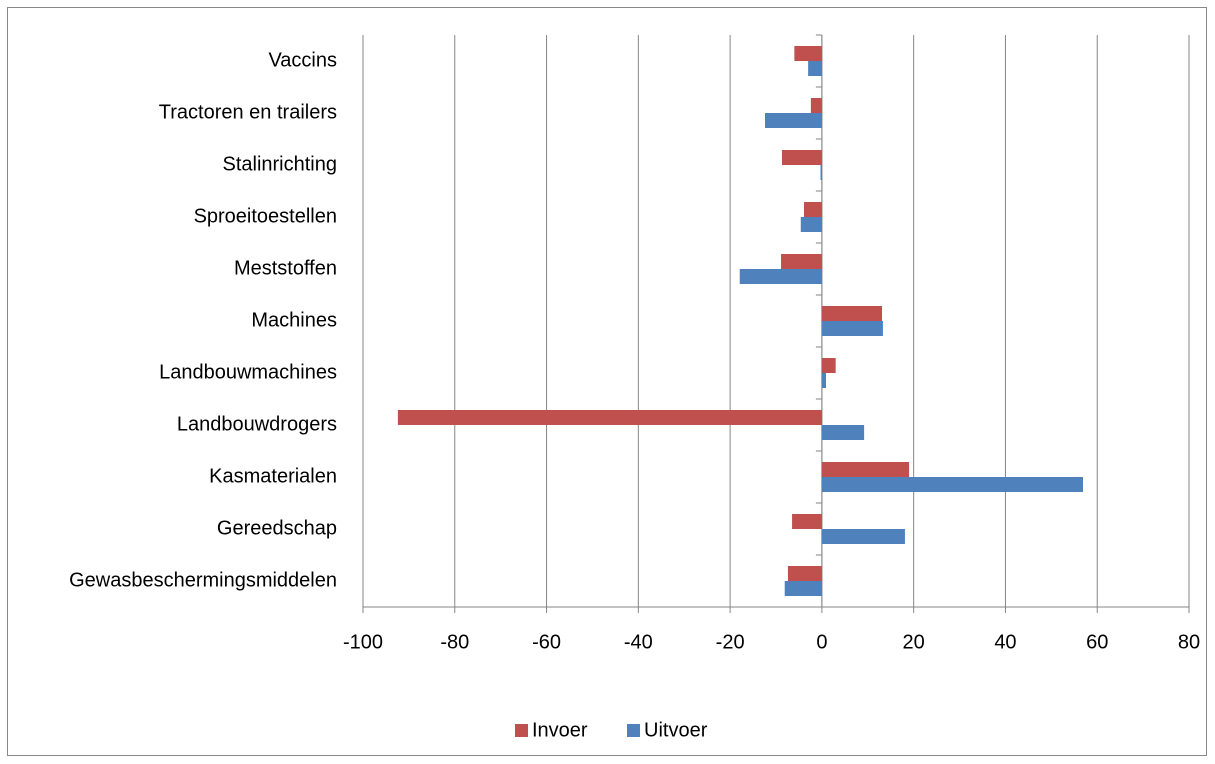 The width and height of the screenshot is (1215, 764). Describe the element at coordinates (302, 60) in the screenshot. I see `y-tick-label: Vaccins` at that location.